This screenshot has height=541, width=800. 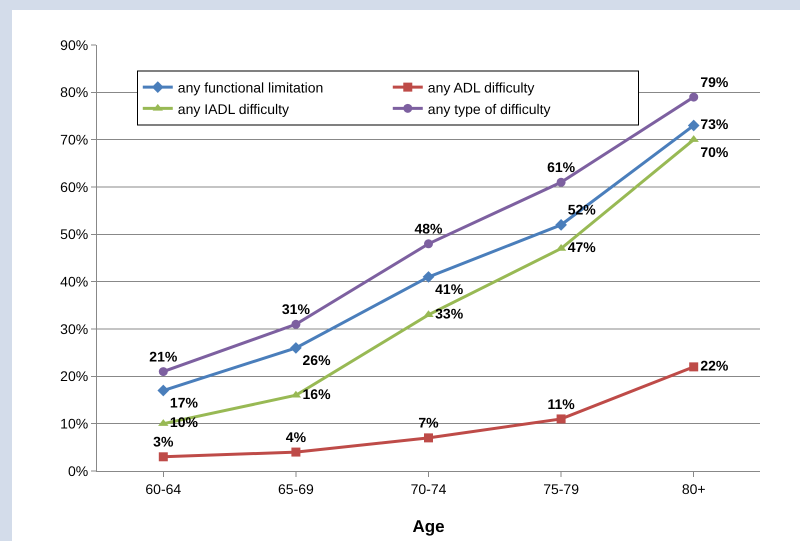 What do you see at coordinates (582, 247) in the screenshot?
I see `data-label: 47%` at bounding box center [582, 247].